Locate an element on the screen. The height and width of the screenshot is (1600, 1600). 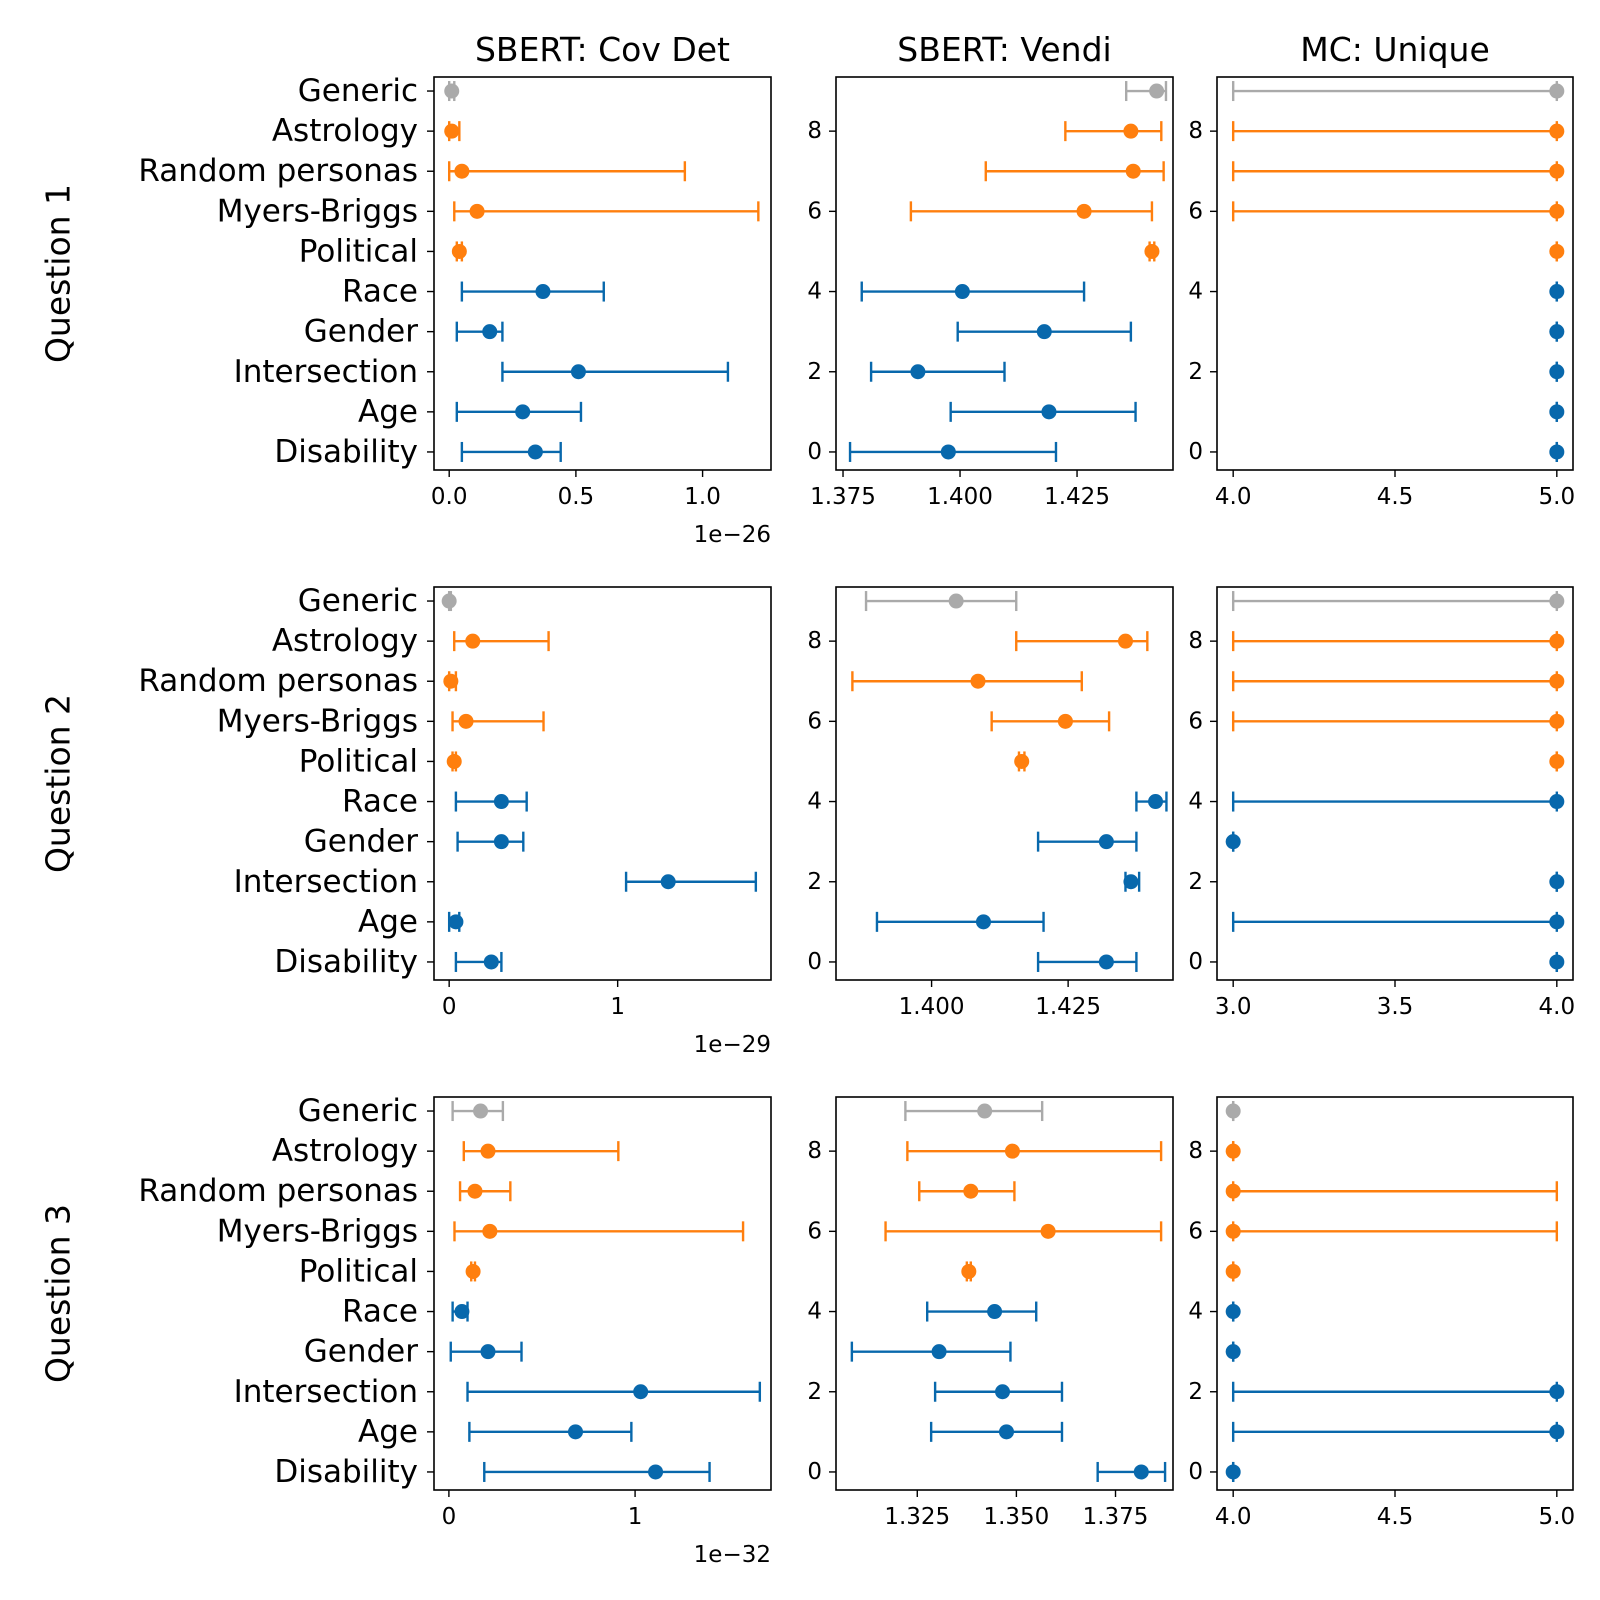
category-label: Age is located at coordinates (388, 1432).